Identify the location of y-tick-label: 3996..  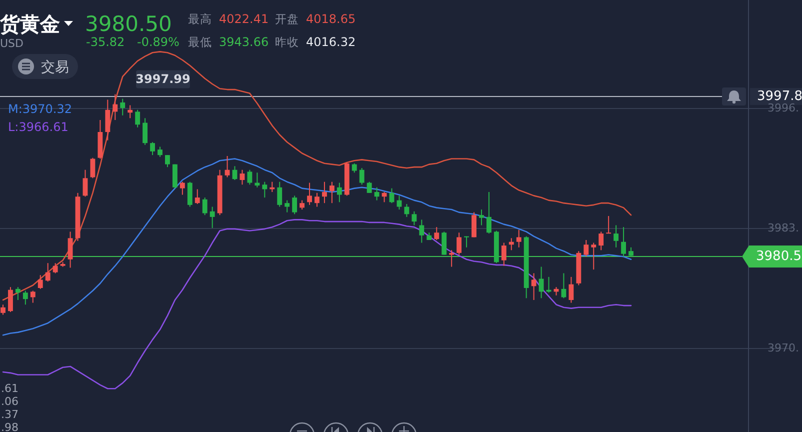
(783, 108).